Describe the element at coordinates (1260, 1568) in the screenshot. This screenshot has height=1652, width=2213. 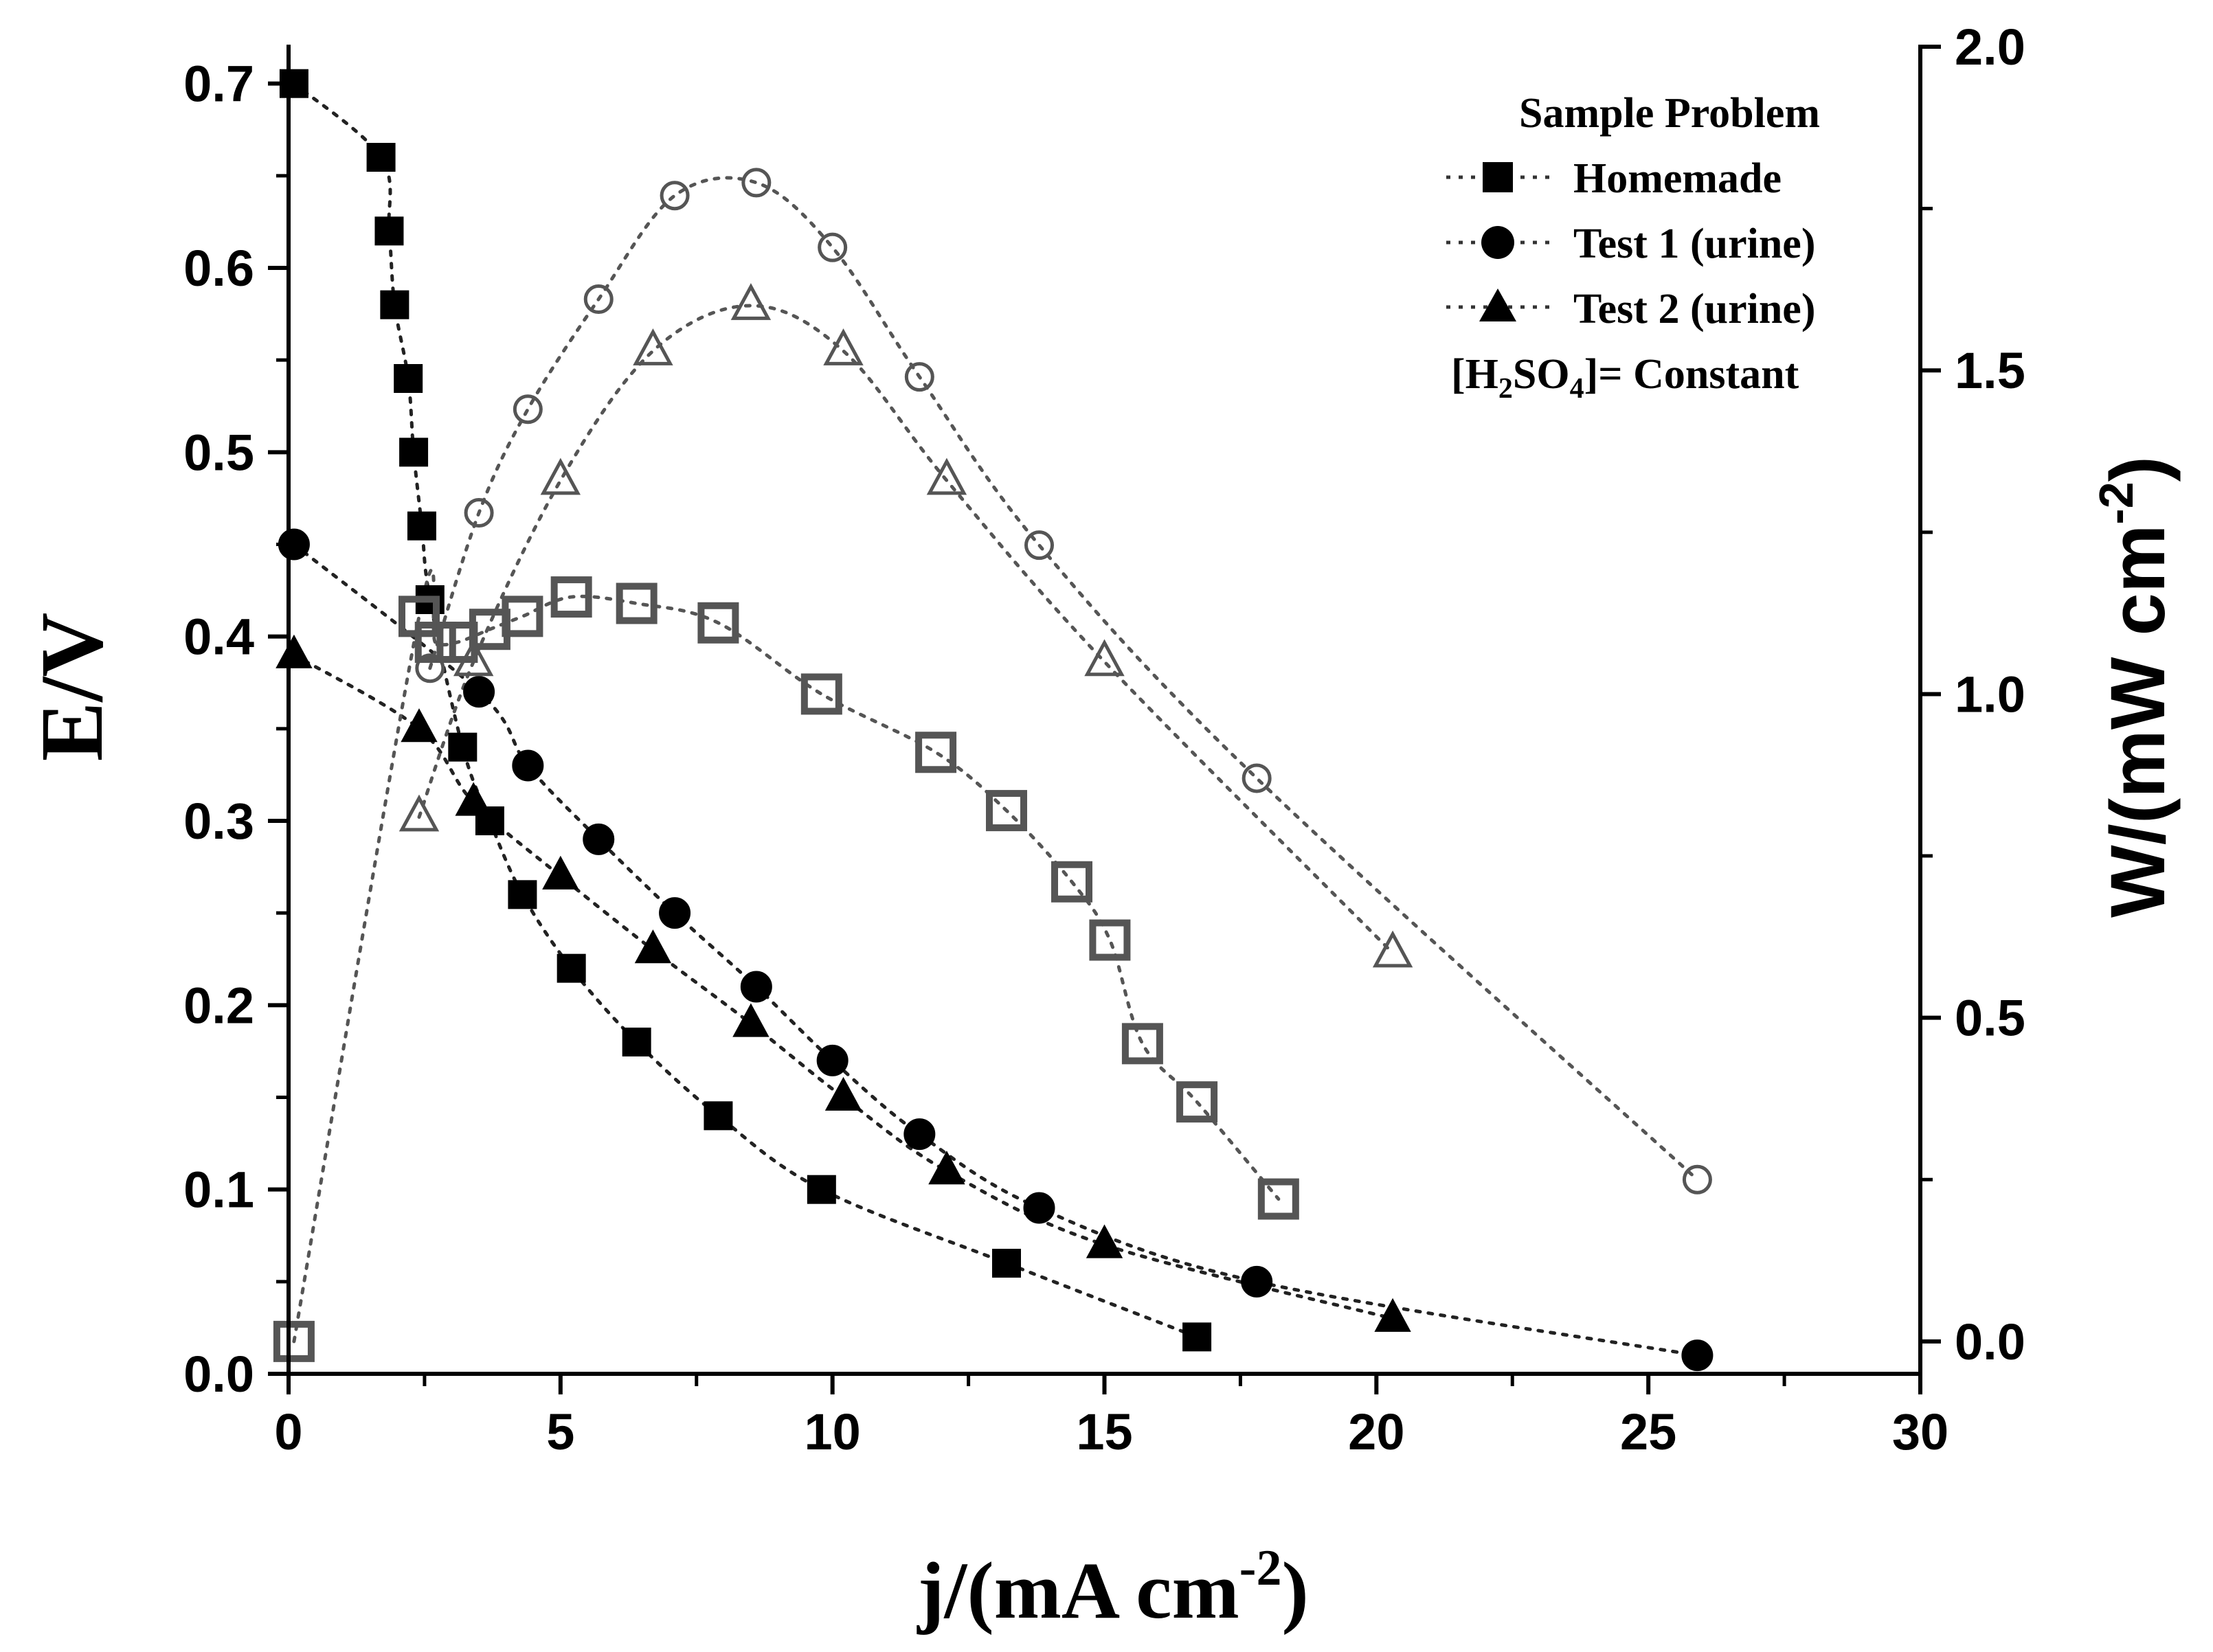
I see `x-axis-title-sup: -2` at that location.